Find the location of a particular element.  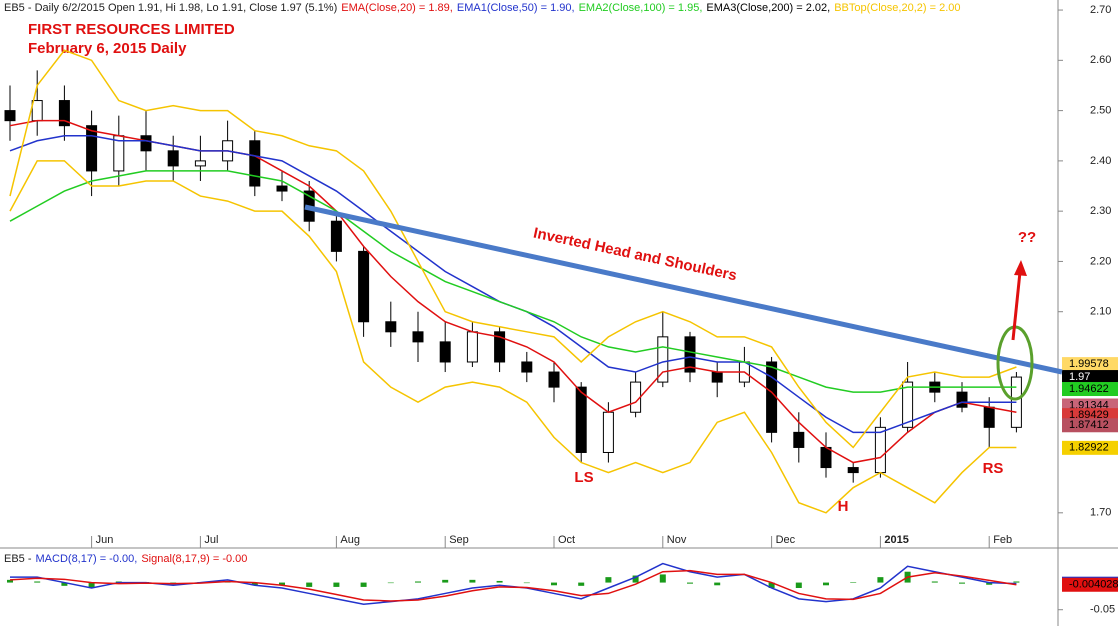

x-tick-label: Dec is located at coordinates (786, 540).